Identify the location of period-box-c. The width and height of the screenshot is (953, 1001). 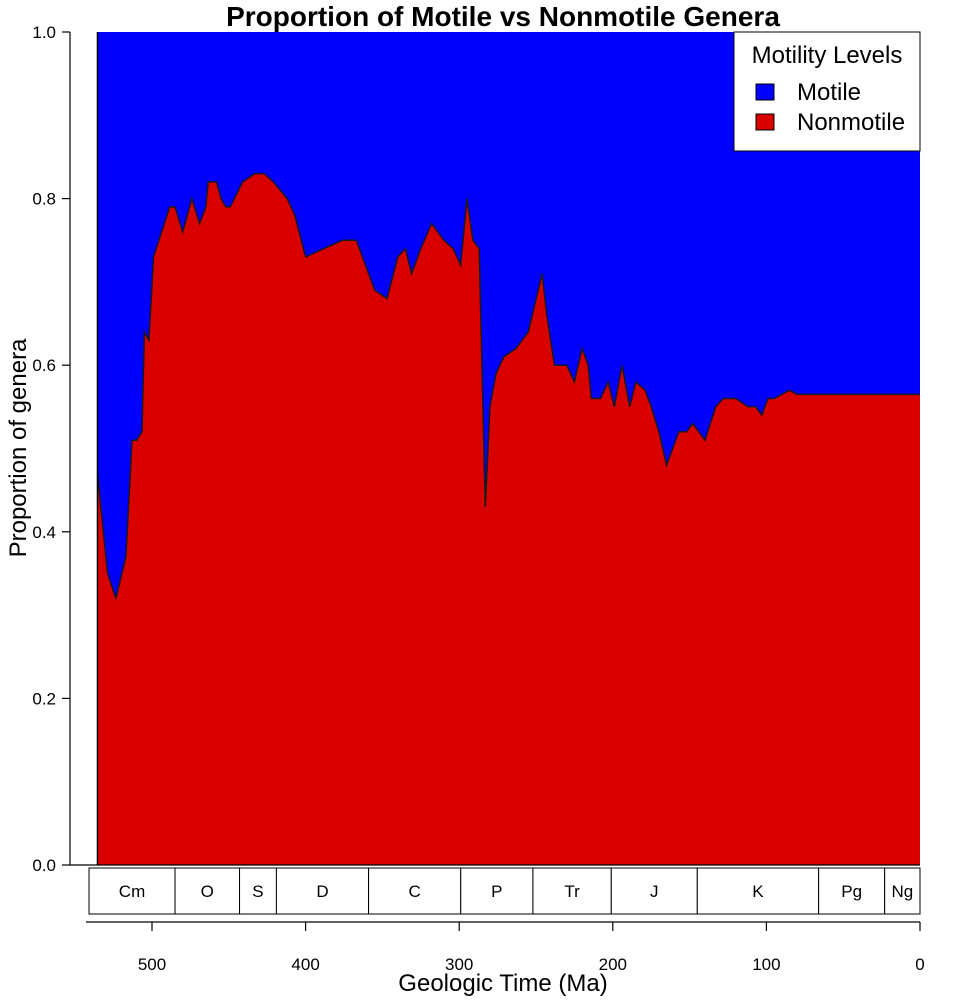
(415, 891).